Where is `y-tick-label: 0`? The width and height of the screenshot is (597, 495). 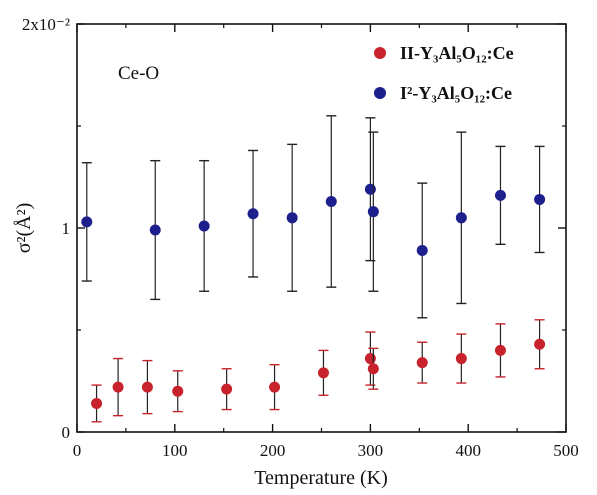
y-tick-label: 0 is located at coordinates (66, 432).